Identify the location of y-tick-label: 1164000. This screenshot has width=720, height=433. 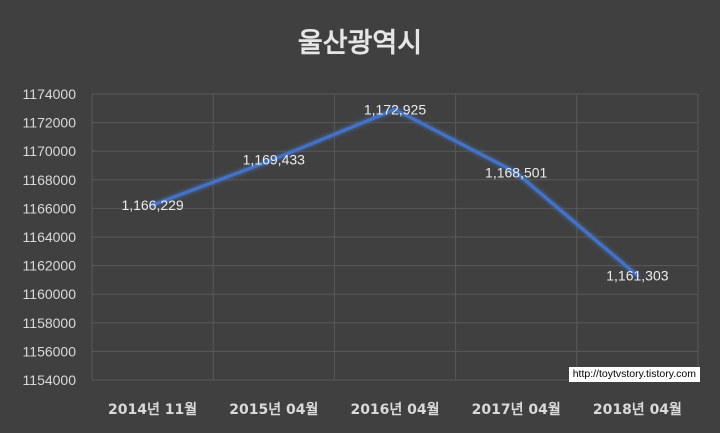
(50, 237).